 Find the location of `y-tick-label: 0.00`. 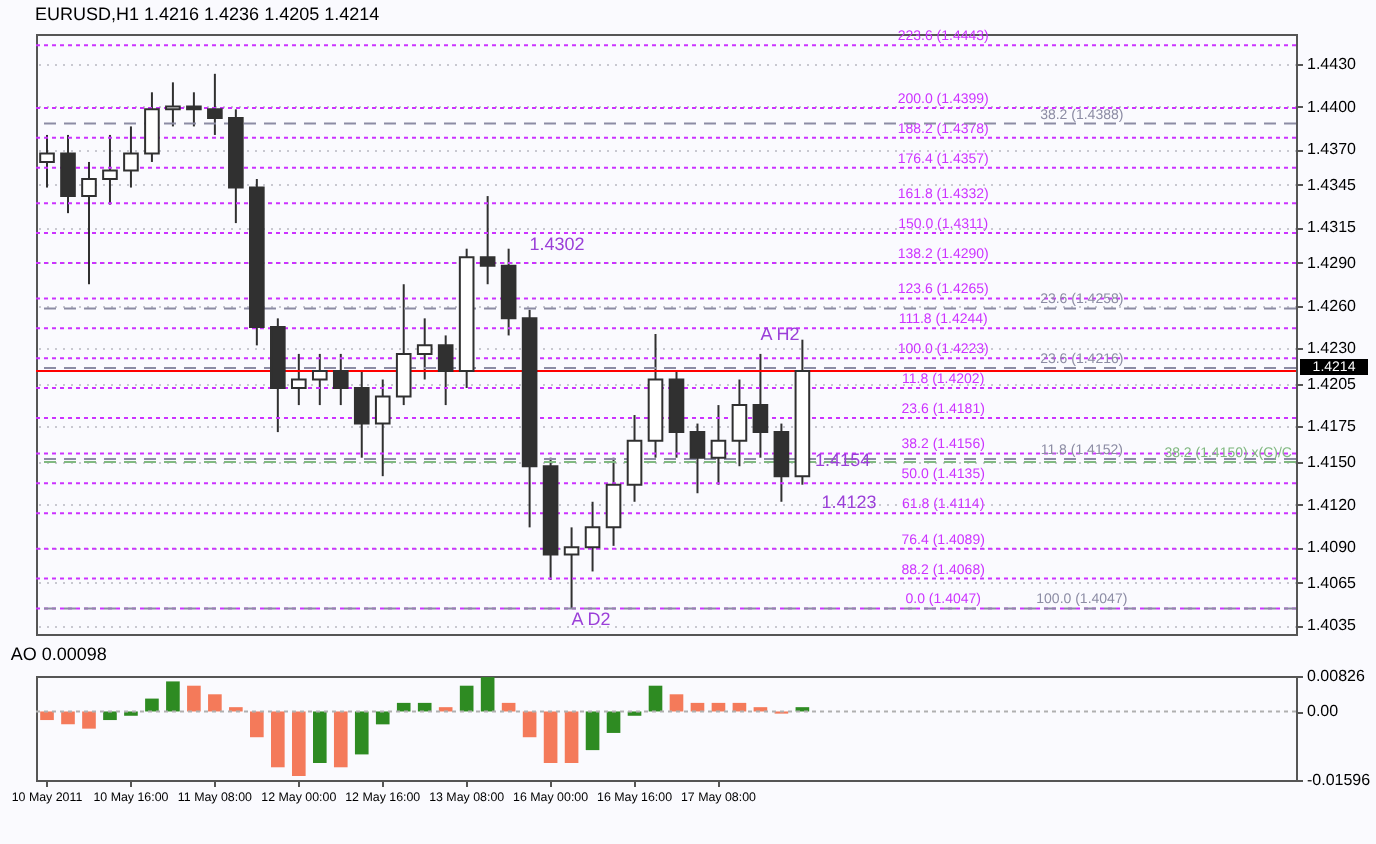

y-tick-label: 0.00 is located at coordinates (1323, 711).